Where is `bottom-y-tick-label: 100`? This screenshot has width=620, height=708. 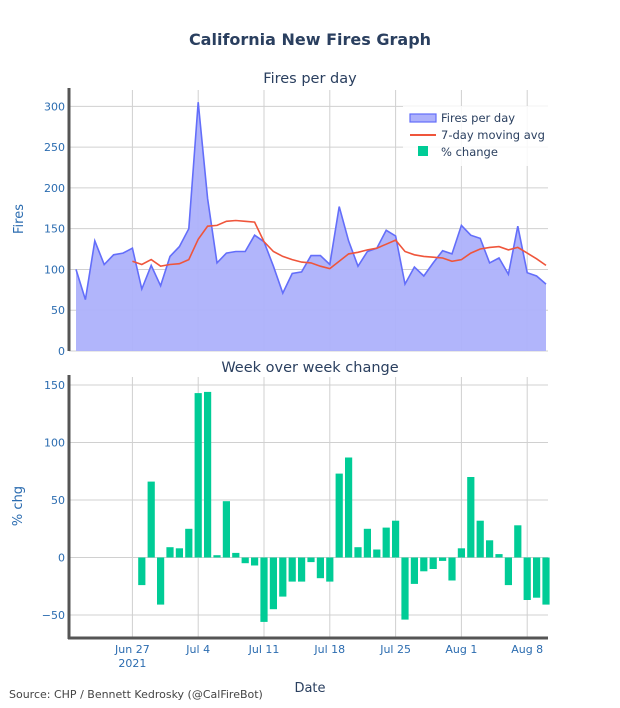
bottom-y-tick-label: 100 is located at coordinates (54, 443).